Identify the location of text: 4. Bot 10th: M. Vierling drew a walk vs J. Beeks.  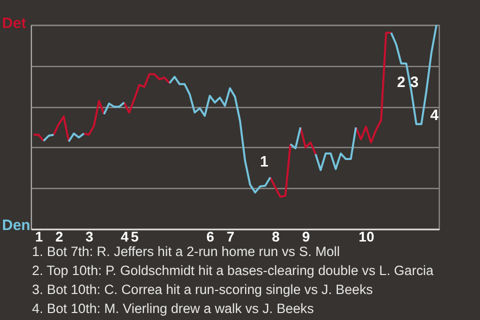
(173, 309).